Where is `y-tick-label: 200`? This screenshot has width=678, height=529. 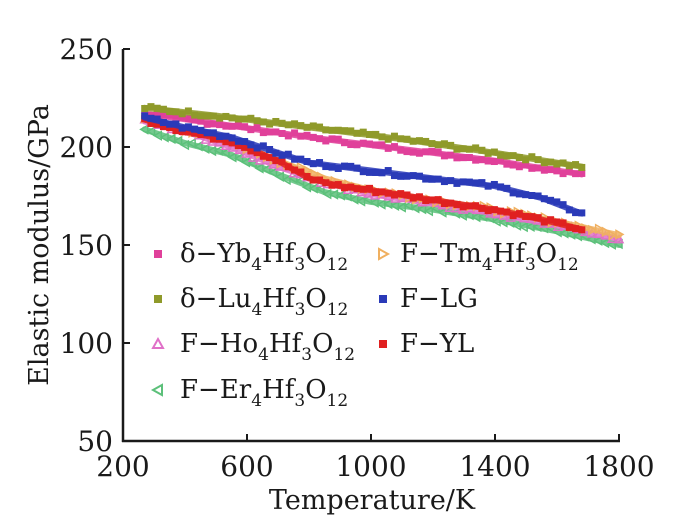 y-tick-label: 200 is located at coordinates (86, 147).